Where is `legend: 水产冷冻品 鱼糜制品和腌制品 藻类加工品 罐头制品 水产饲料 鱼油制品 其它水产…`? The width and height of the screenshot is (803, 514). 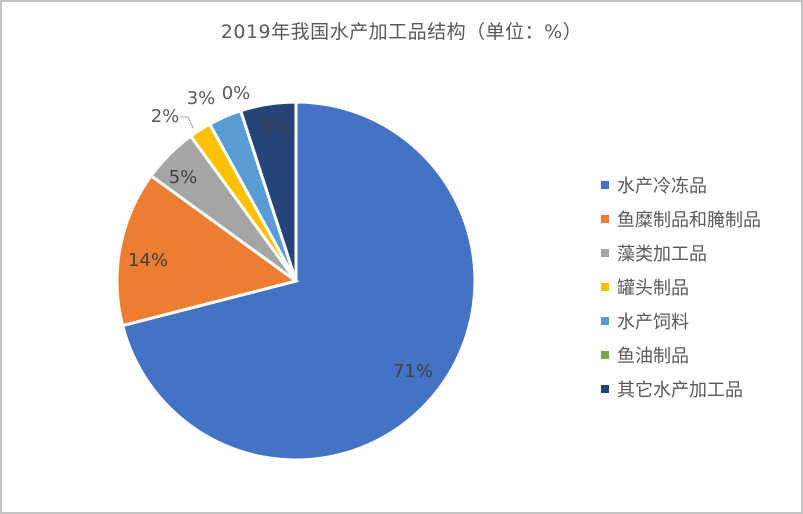
legend: 水产冷冻品 鱼糜制品和腌制品 藻类加工品 罐头制品 水产饲料 鱼油制品 其它水产… is located at coordinates (681, 287).